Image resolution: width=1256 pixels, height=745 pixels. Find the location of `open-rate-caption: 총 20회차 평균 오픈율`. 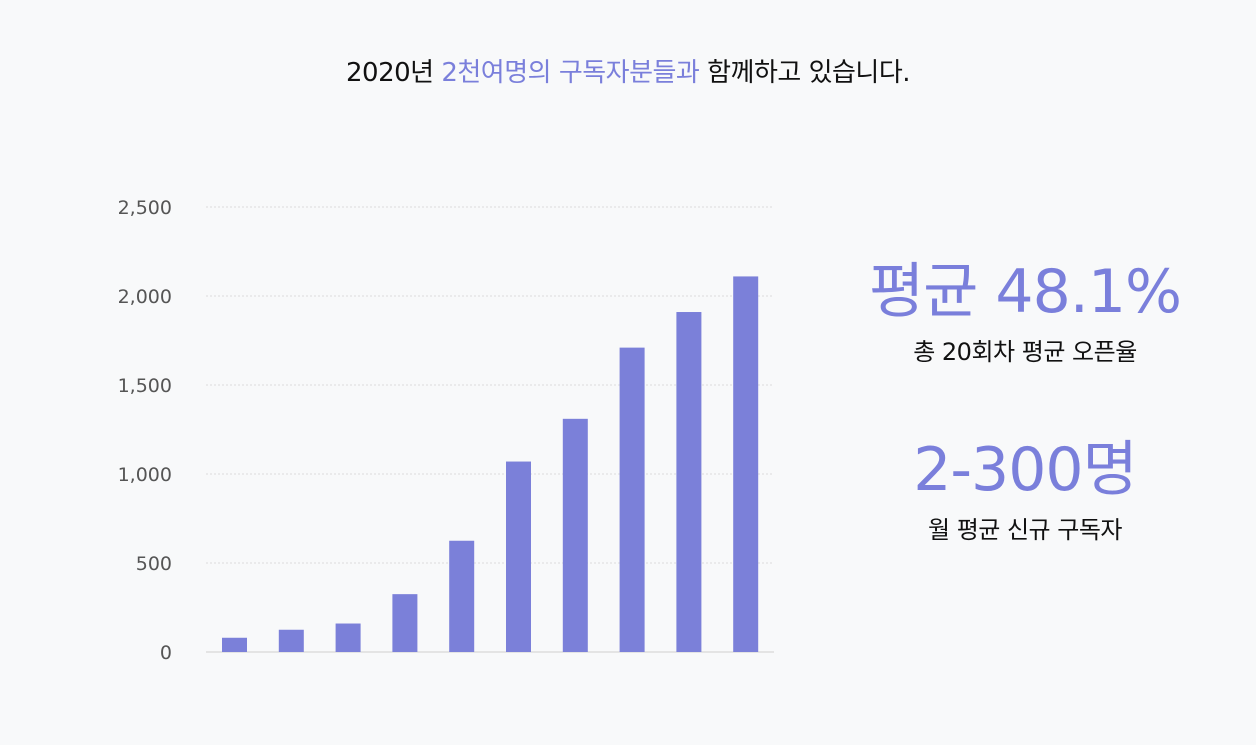

open-rate-caption: 총 20회차 평균 오픈율 is located at coordinates (1025, 352).